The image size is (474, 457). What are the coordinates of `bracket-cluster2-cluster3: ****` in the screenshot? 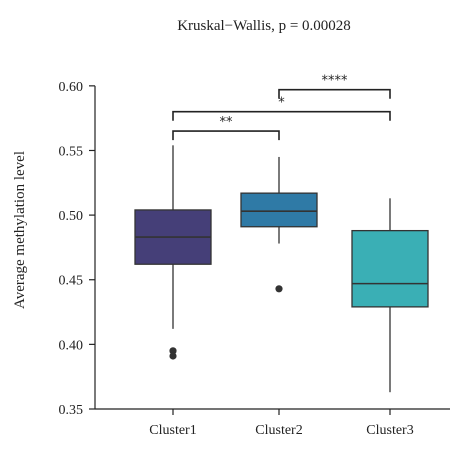 It's located at (334, 86).